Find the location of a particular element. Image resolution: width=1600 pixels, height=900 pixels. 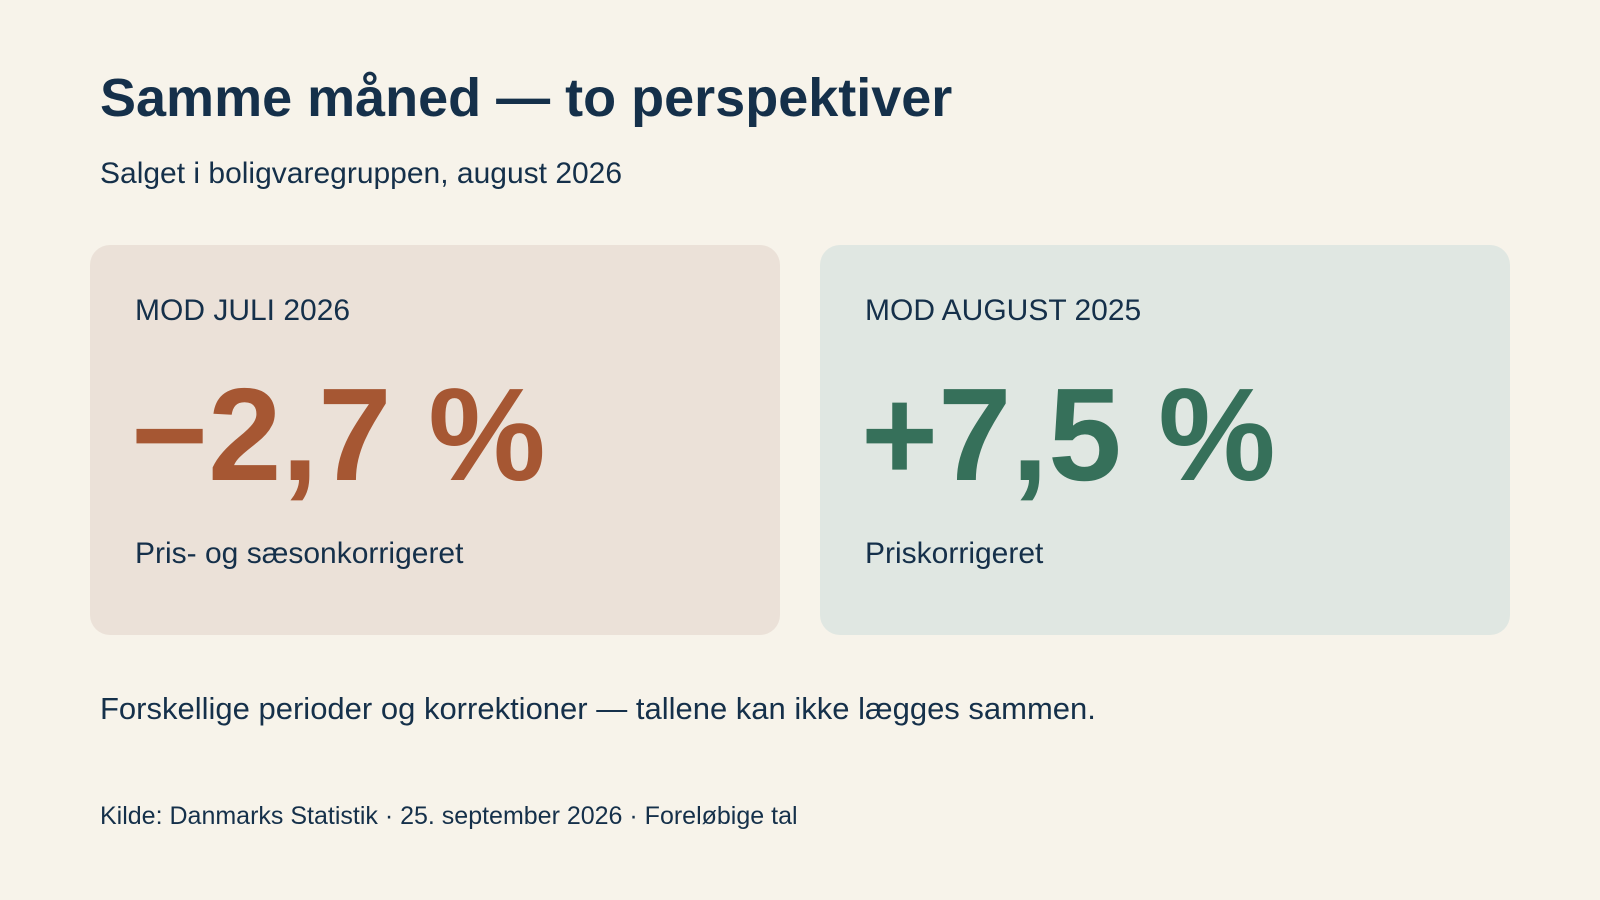

card-note: Pris- og sæsonkorrigeret is located at coordinates (299, 553).